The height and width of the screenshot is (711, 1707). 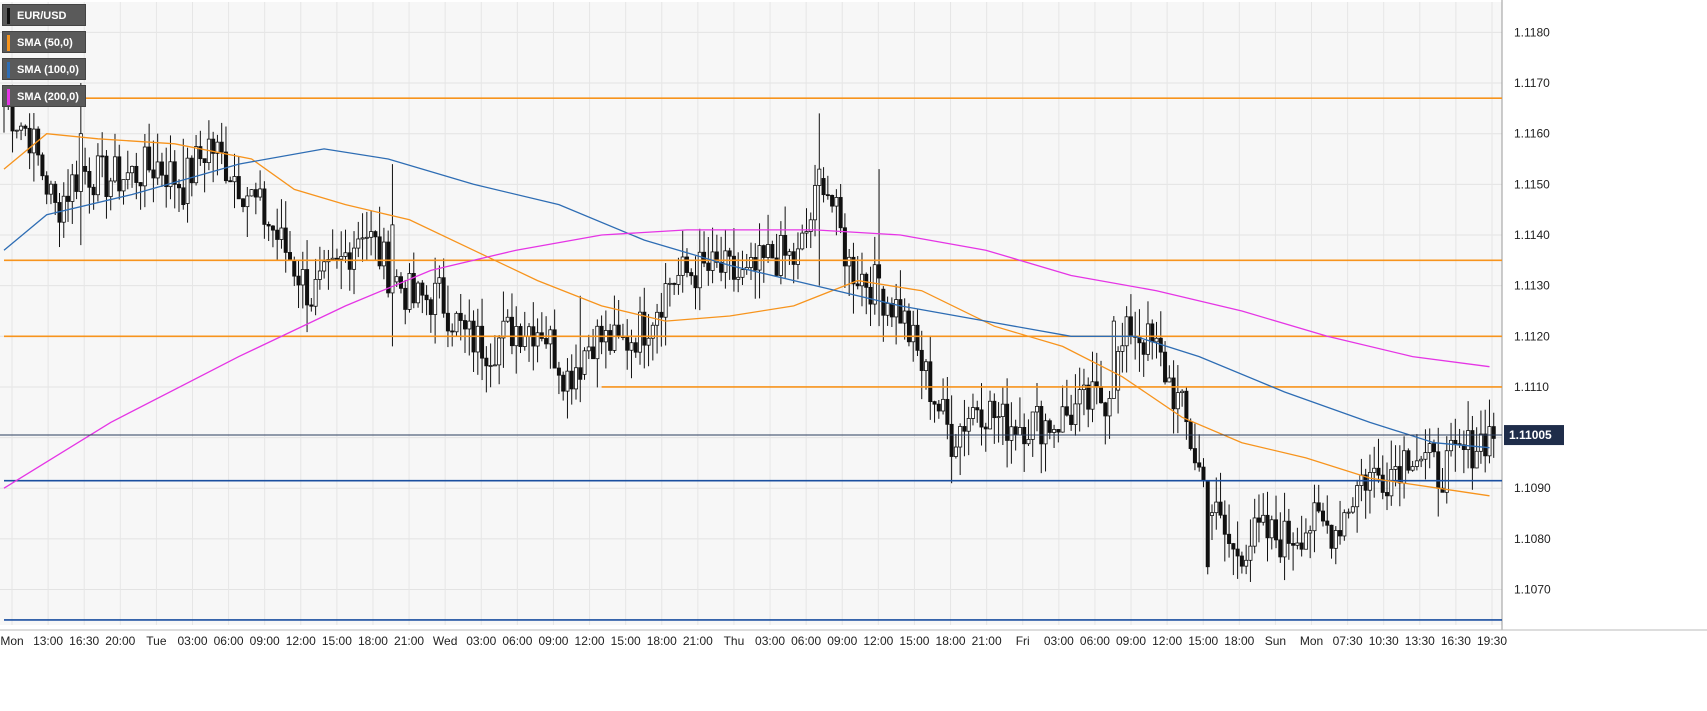 What do you see at coordinates (44, 42) in the screenshot?
I see `legend-sma50: SMA (50,0)` at bounding box center [44, 42].